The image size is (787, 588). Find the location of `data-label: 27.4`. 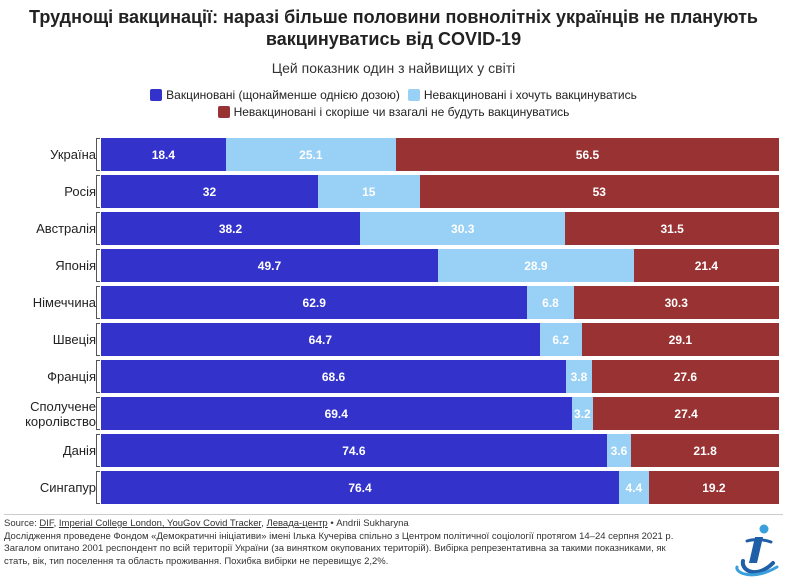

data-label: 27.4 is located at coordinates (686, 413).